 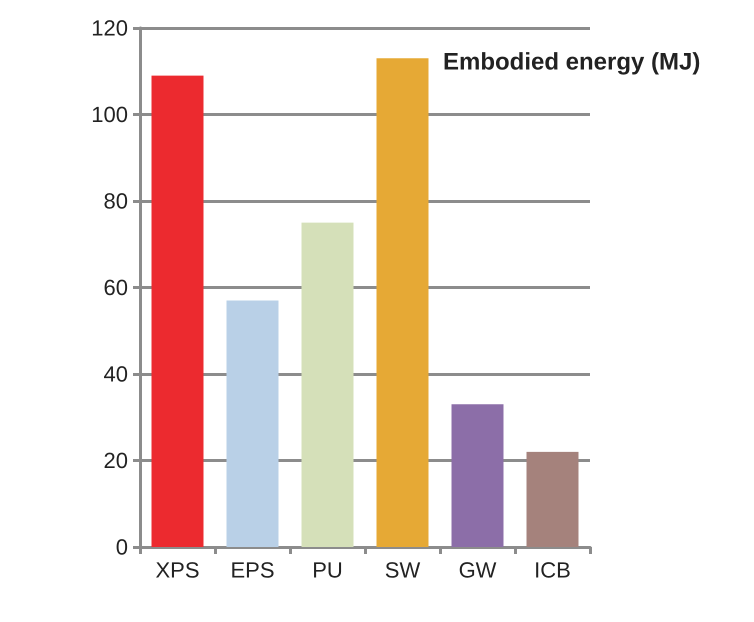 I want to click on y-tick-label: 100, so click(x=109, y=114).